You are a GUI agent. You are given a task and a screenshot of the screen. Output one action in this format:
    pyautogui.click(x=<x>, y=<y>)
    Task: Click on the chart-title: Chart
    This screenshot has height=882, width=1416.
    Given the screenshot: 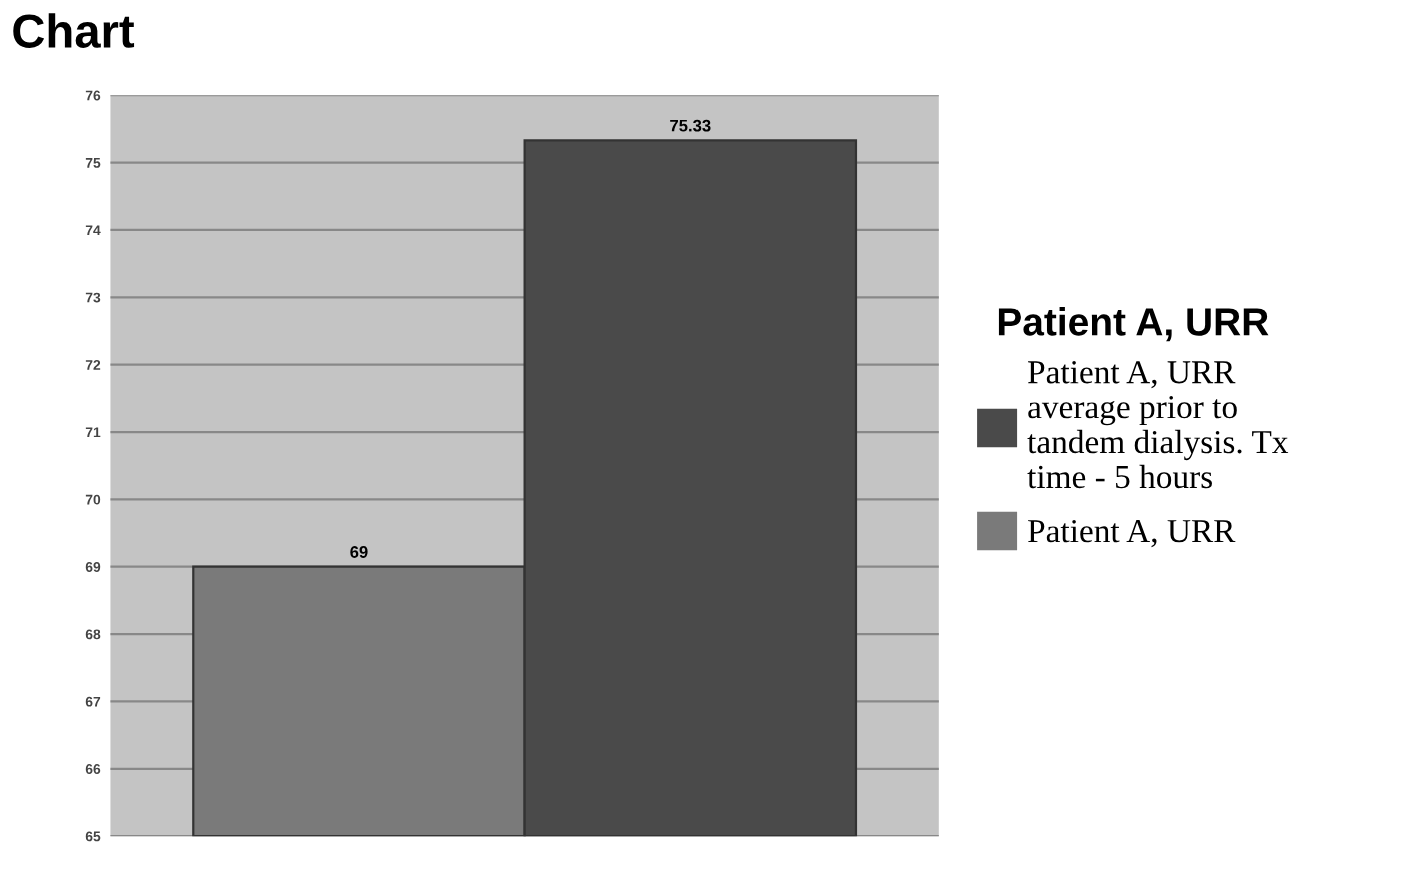 What is the action you would take?
    pyautogui.click(x=74, y=30)
    